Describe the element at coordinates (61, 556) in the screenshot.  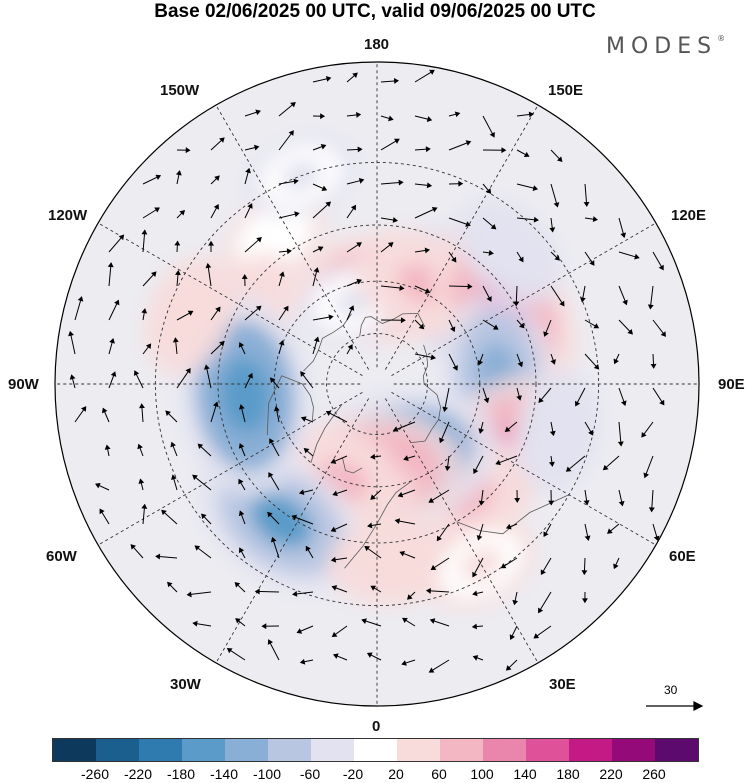
I see `lon-label-60w: 60W` at that location.